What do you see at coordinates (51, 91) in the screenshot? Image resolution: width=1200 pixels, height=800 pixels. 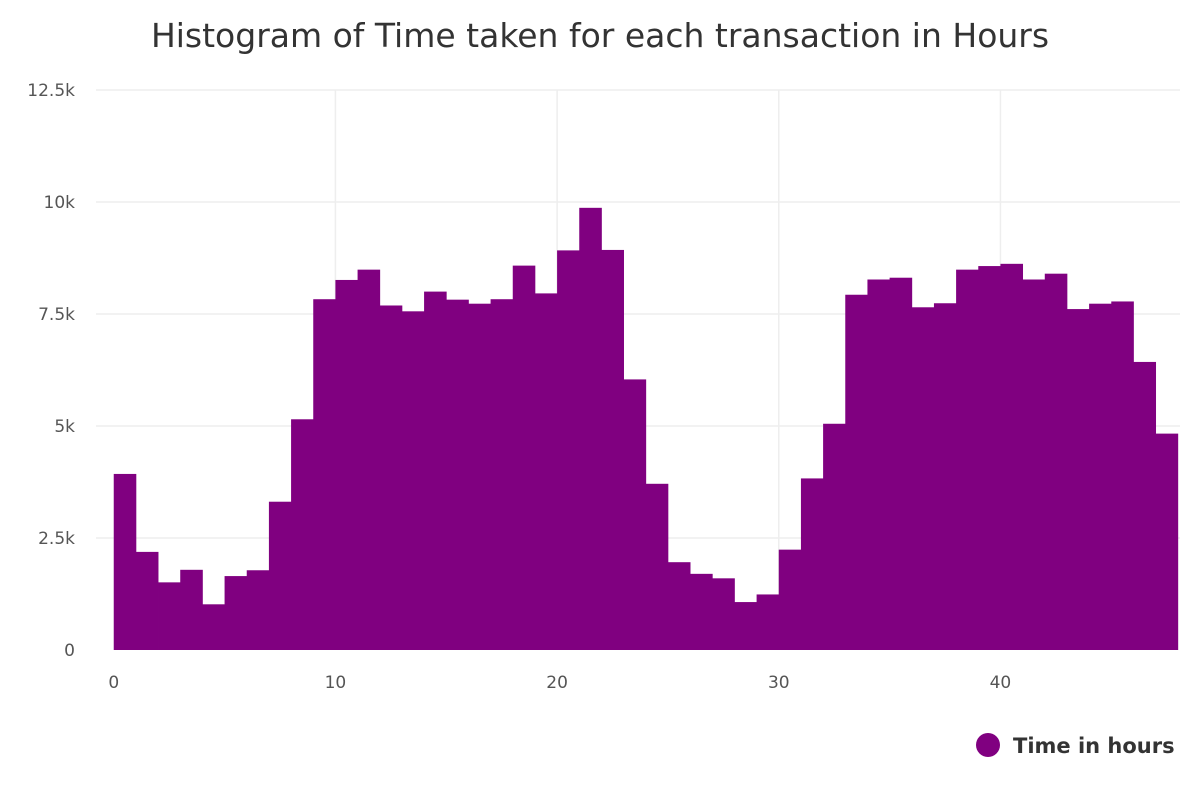 I see `y-tick-label: 12.5k` at bounding box center [51, 91].